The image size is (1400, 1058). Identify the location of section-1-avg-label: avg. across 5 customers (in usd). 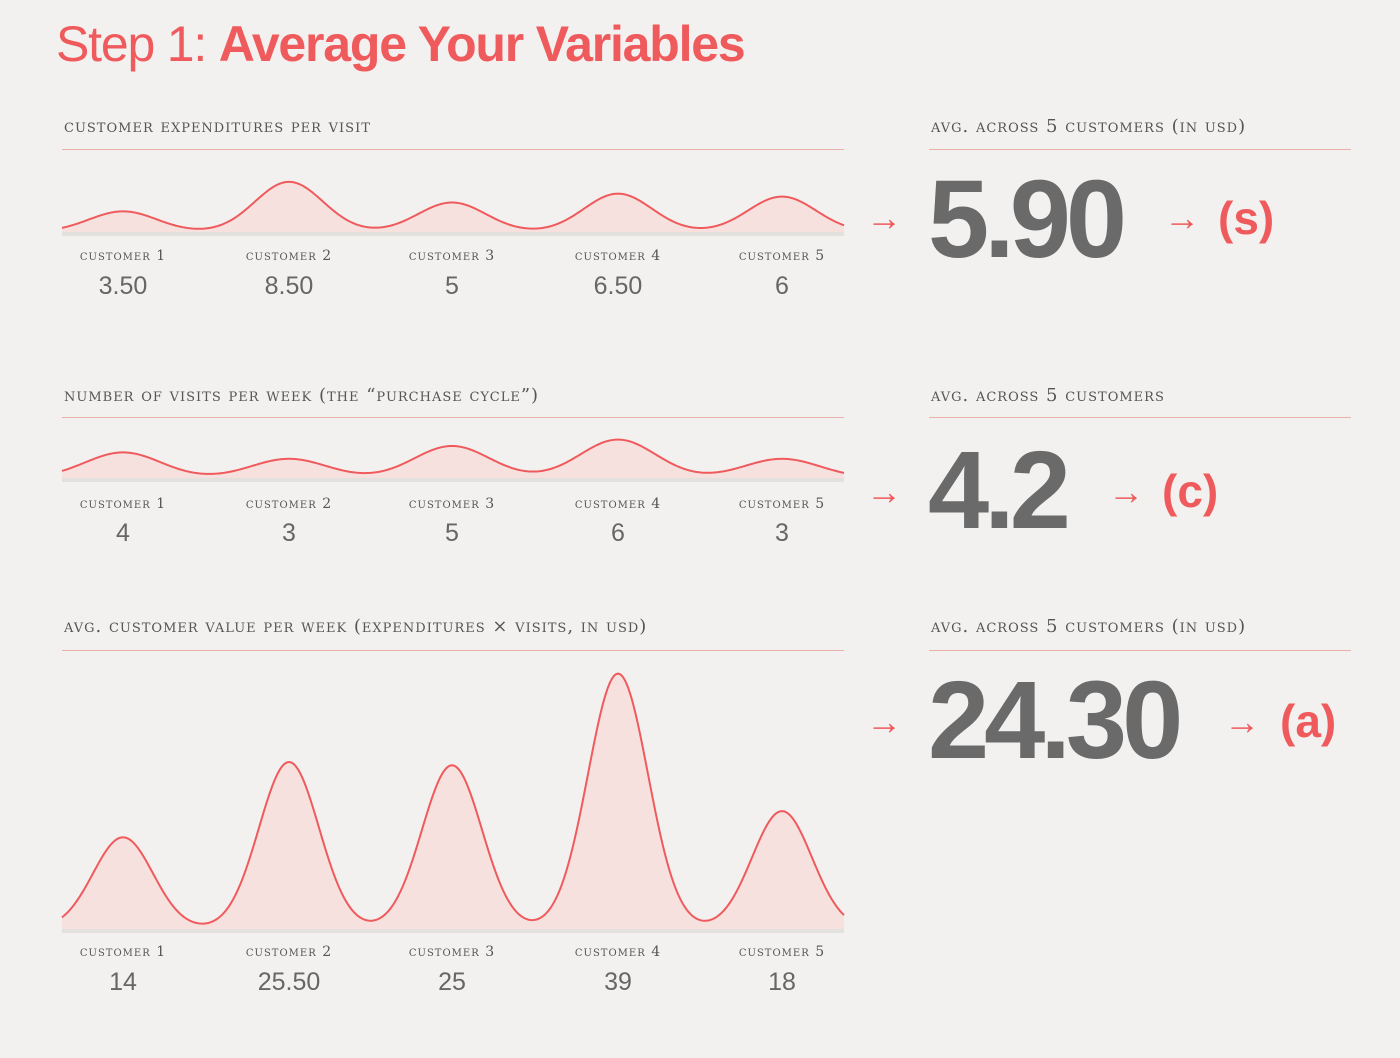
(1089, 126).